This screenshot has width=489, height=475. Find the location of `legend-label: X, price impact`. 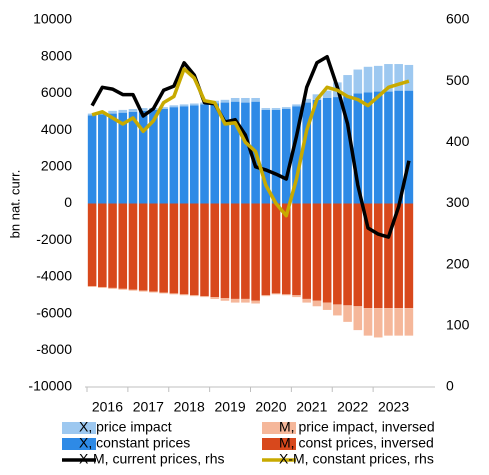

legend-label: X, price impact is located at coordinates (125, 427).